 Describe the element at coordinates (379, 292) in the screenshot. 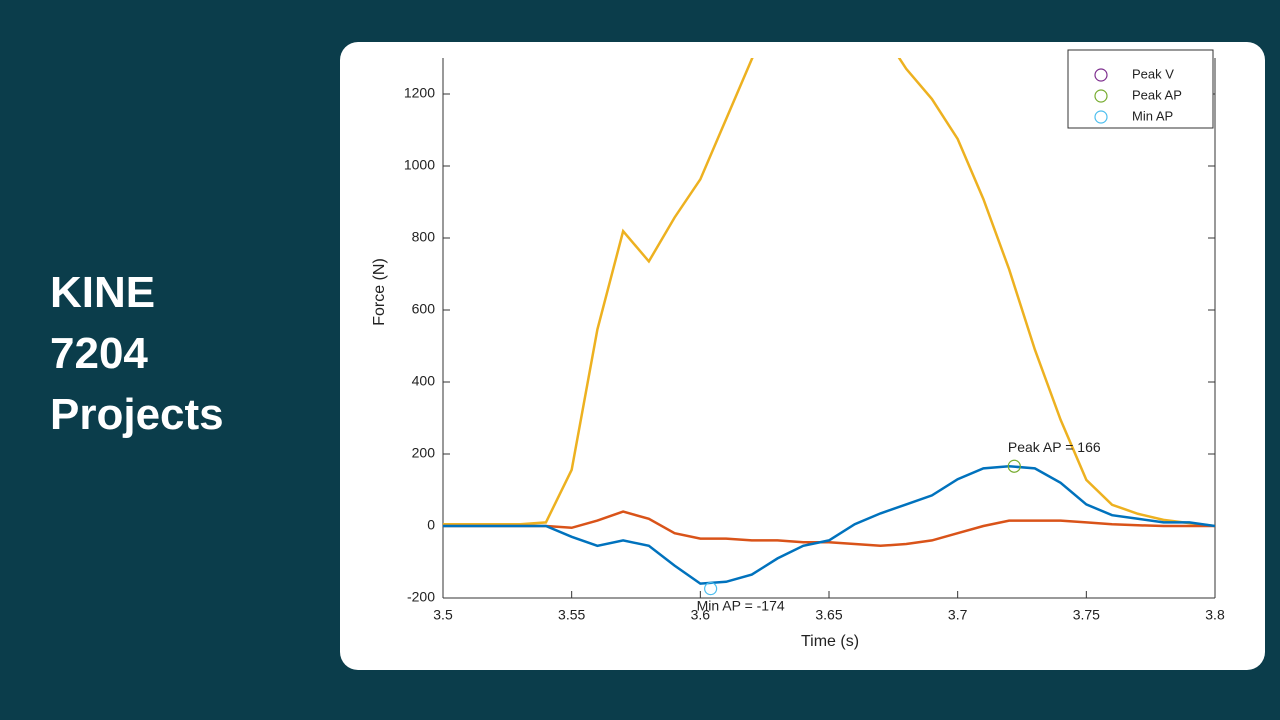

I see `y-axis-label: Force (N)` at that location.